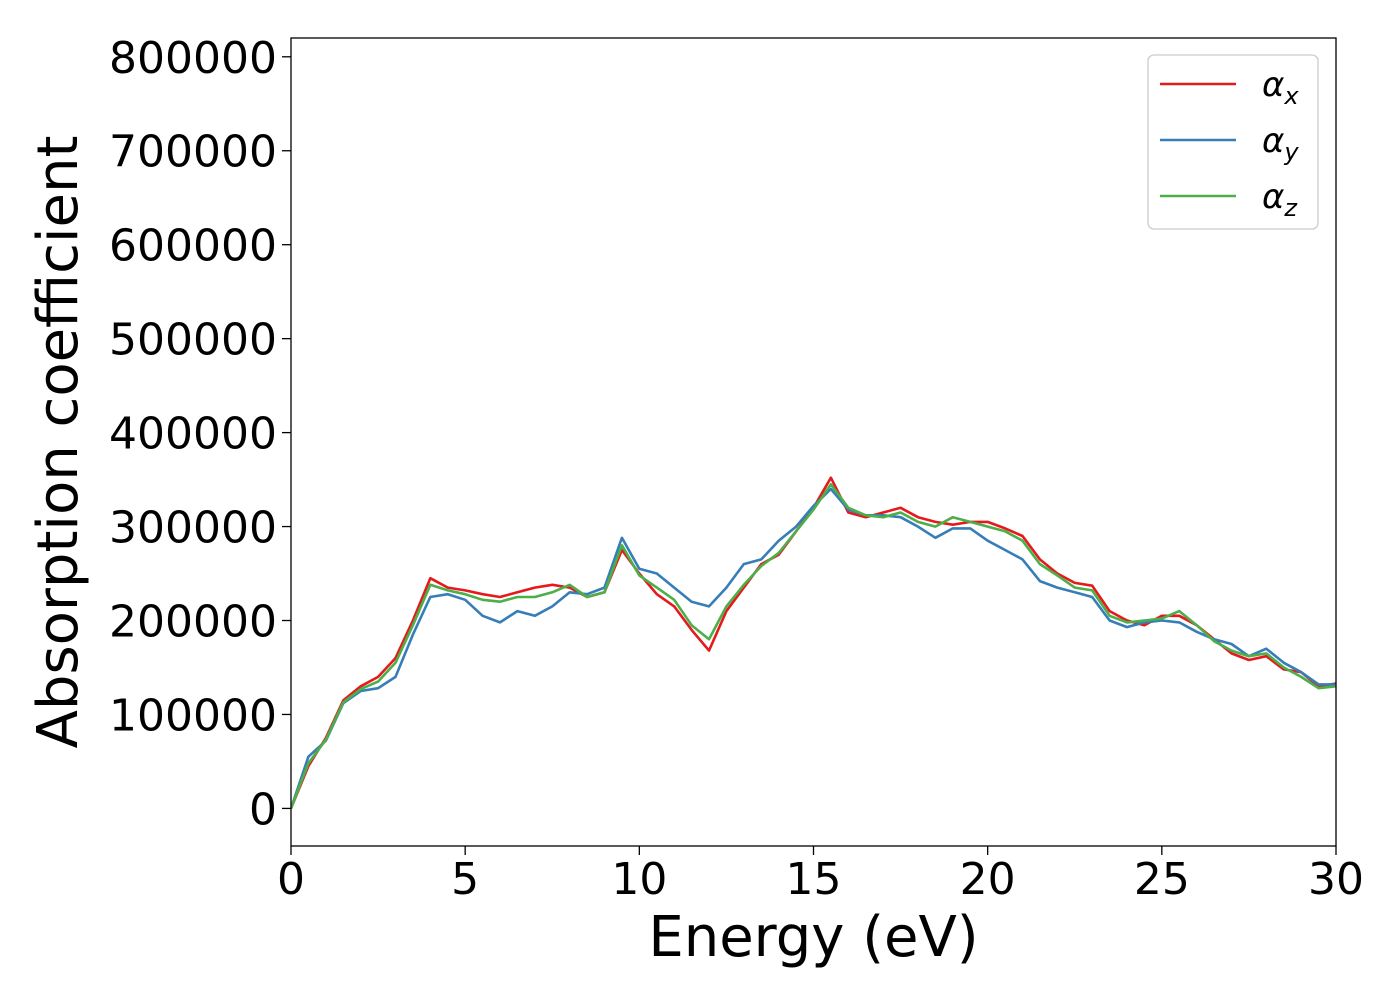 This screenshot has height=1000, width=1400. I want to click on y-axis-label: Absorption coefficient, so click(58, 442).